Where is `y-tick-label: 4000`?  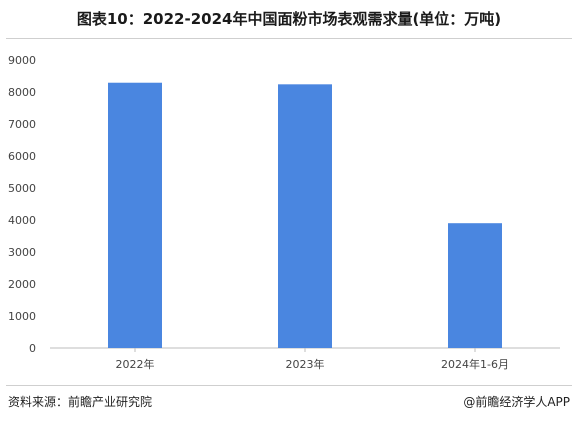 y-tick-label: 4000 is located at coordinates (22, 220).